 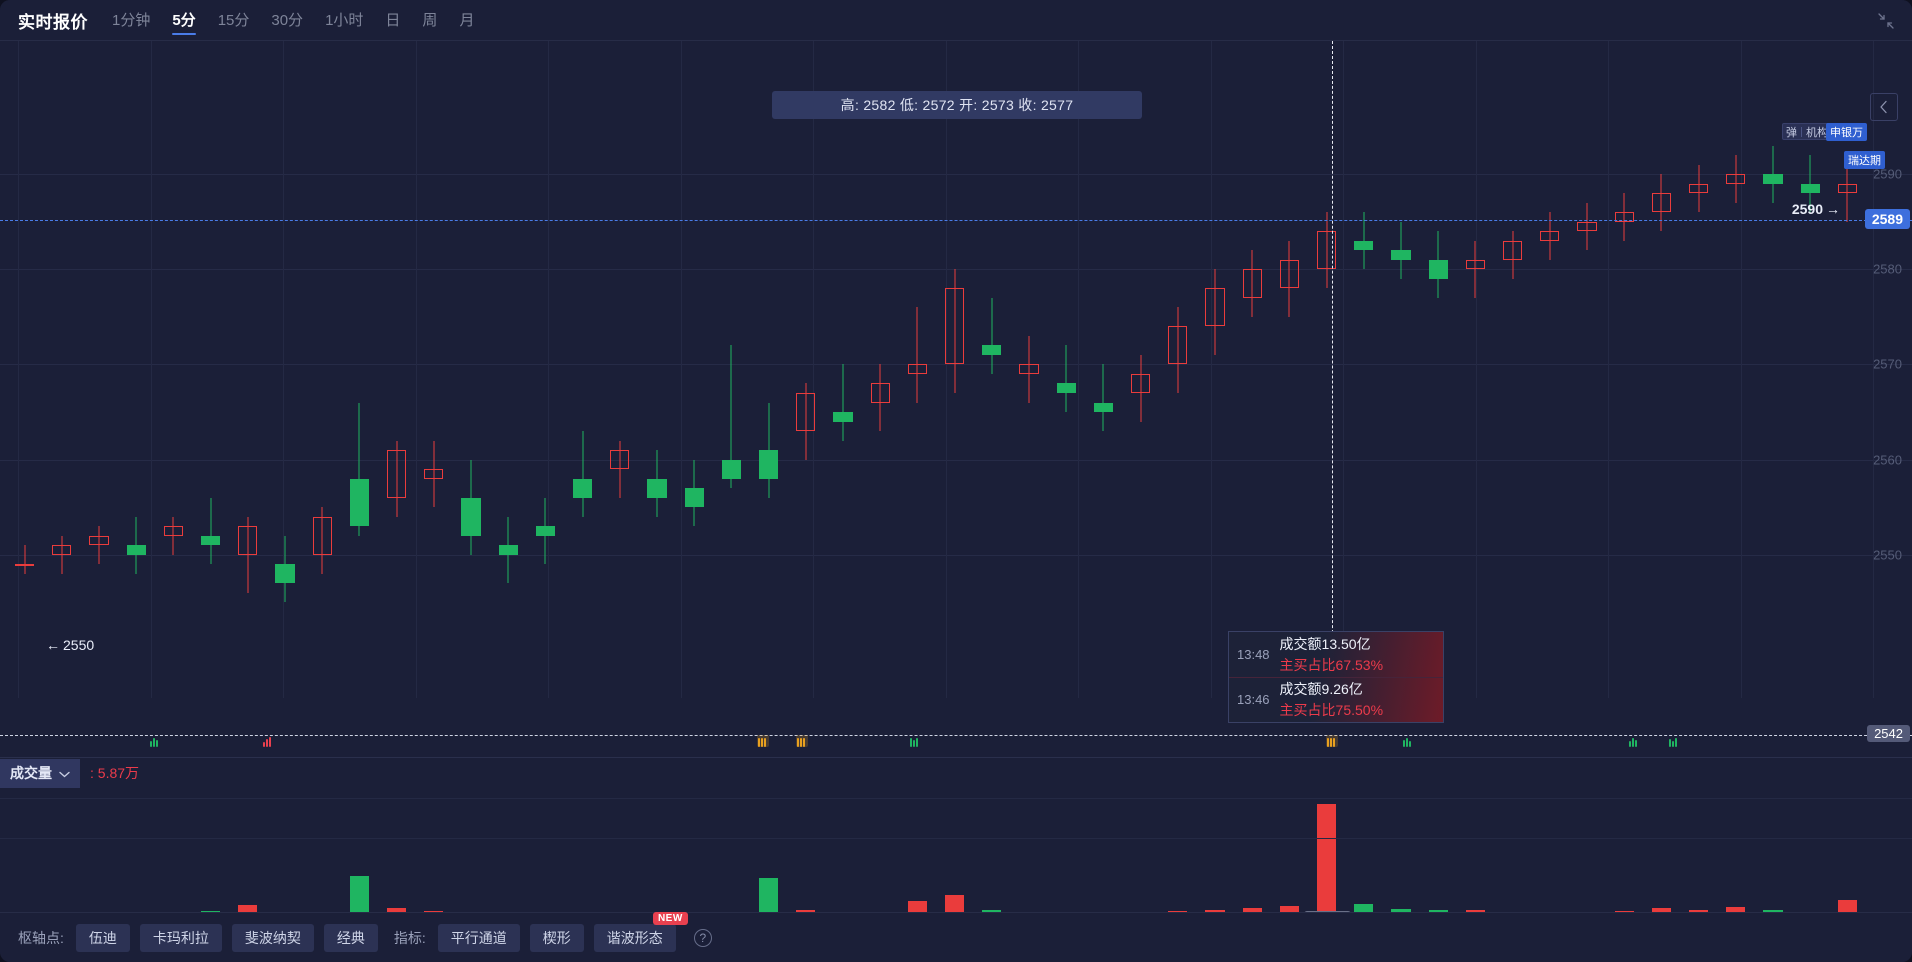 I want to click on broker-chip-1: 申银万, so click(x=1846, y=132).